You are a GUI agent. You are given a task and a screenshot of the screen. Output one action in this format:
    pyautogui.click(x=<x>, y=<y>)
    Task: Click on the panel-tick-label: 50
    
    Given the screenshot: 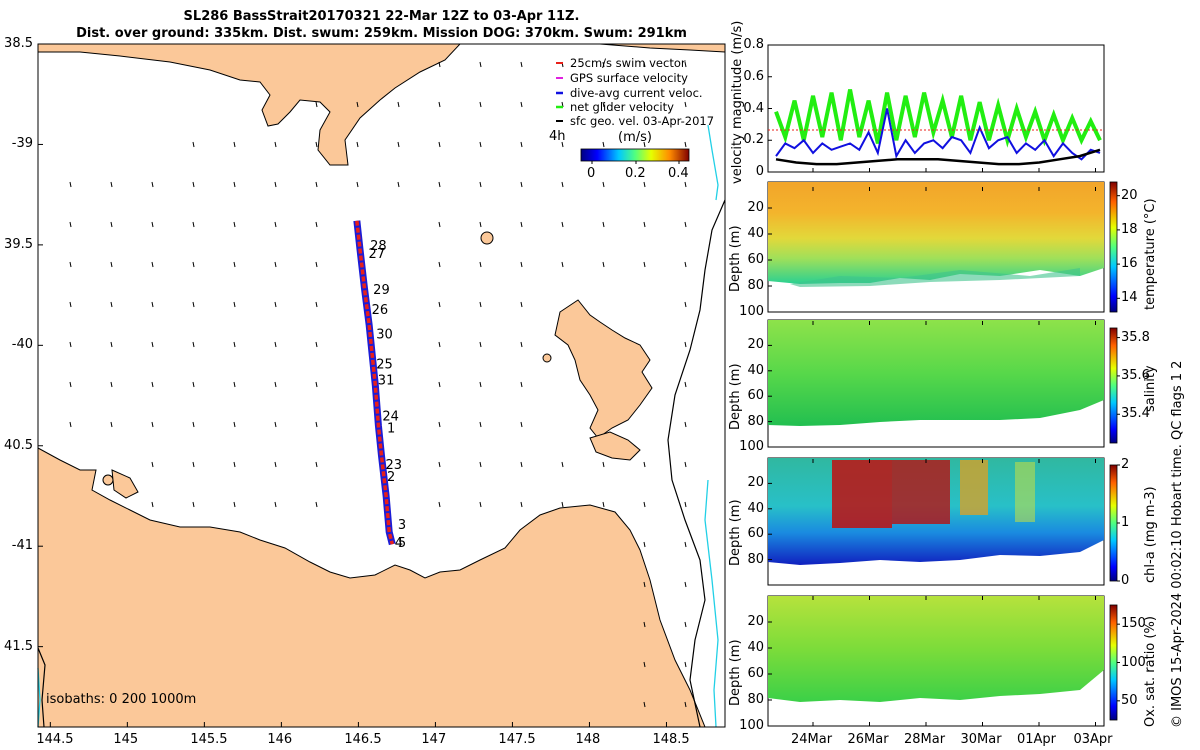 What is the action you would take?
    pyautogui.click(x=1129, y=700)
    